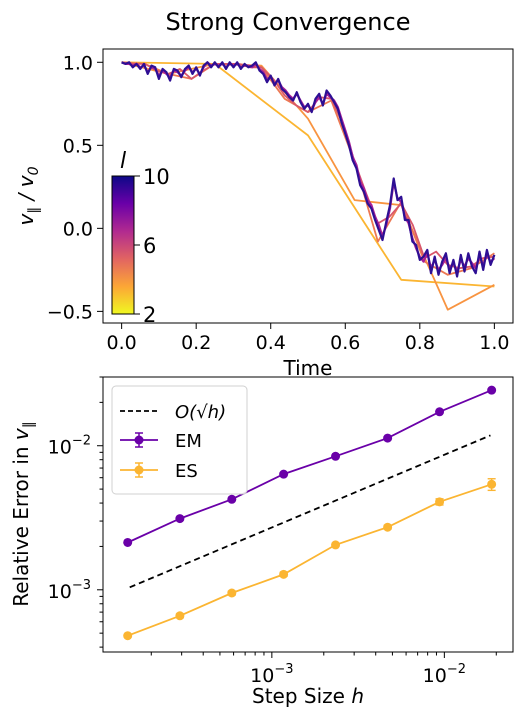  Describe the element at coordinates (75, 512) in the screenshot. I see `bottom-y-ticks: 10⁻³ 10⁻²` at that location.